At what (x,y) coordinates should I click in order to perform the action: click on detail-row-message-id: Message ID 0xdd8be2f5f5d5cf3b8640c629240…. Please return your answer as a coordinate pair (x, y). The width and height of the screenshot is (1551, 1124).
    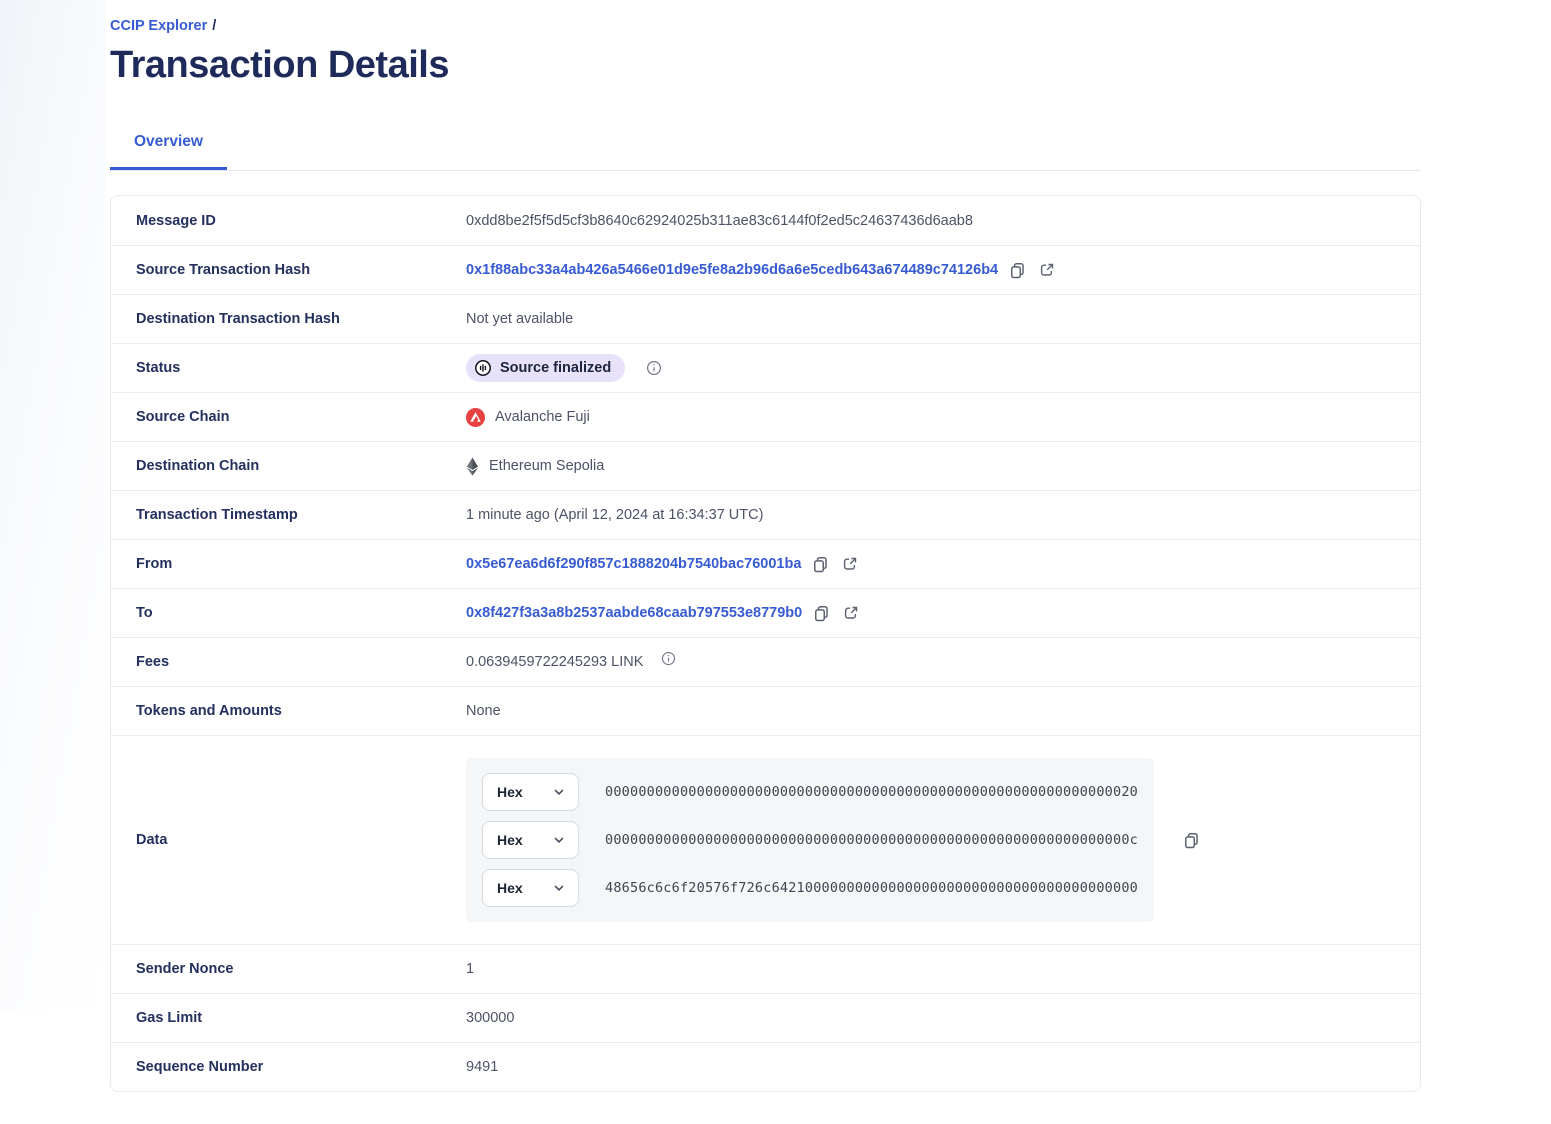
    Looking at the image, I should click on (765, 220).